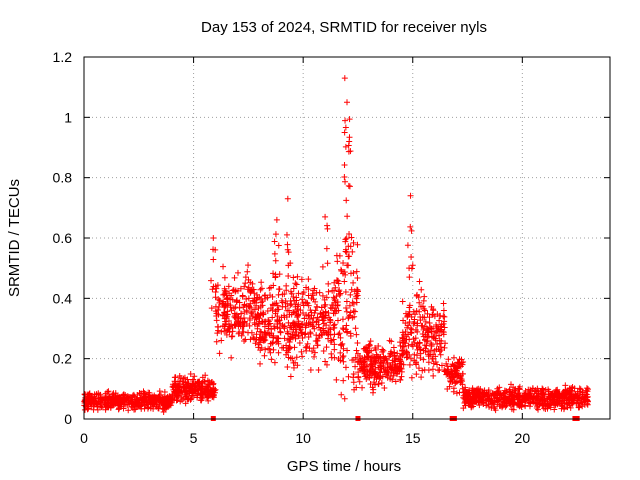  I want to click on y-tick-label: 1.2, so click(63, 57).